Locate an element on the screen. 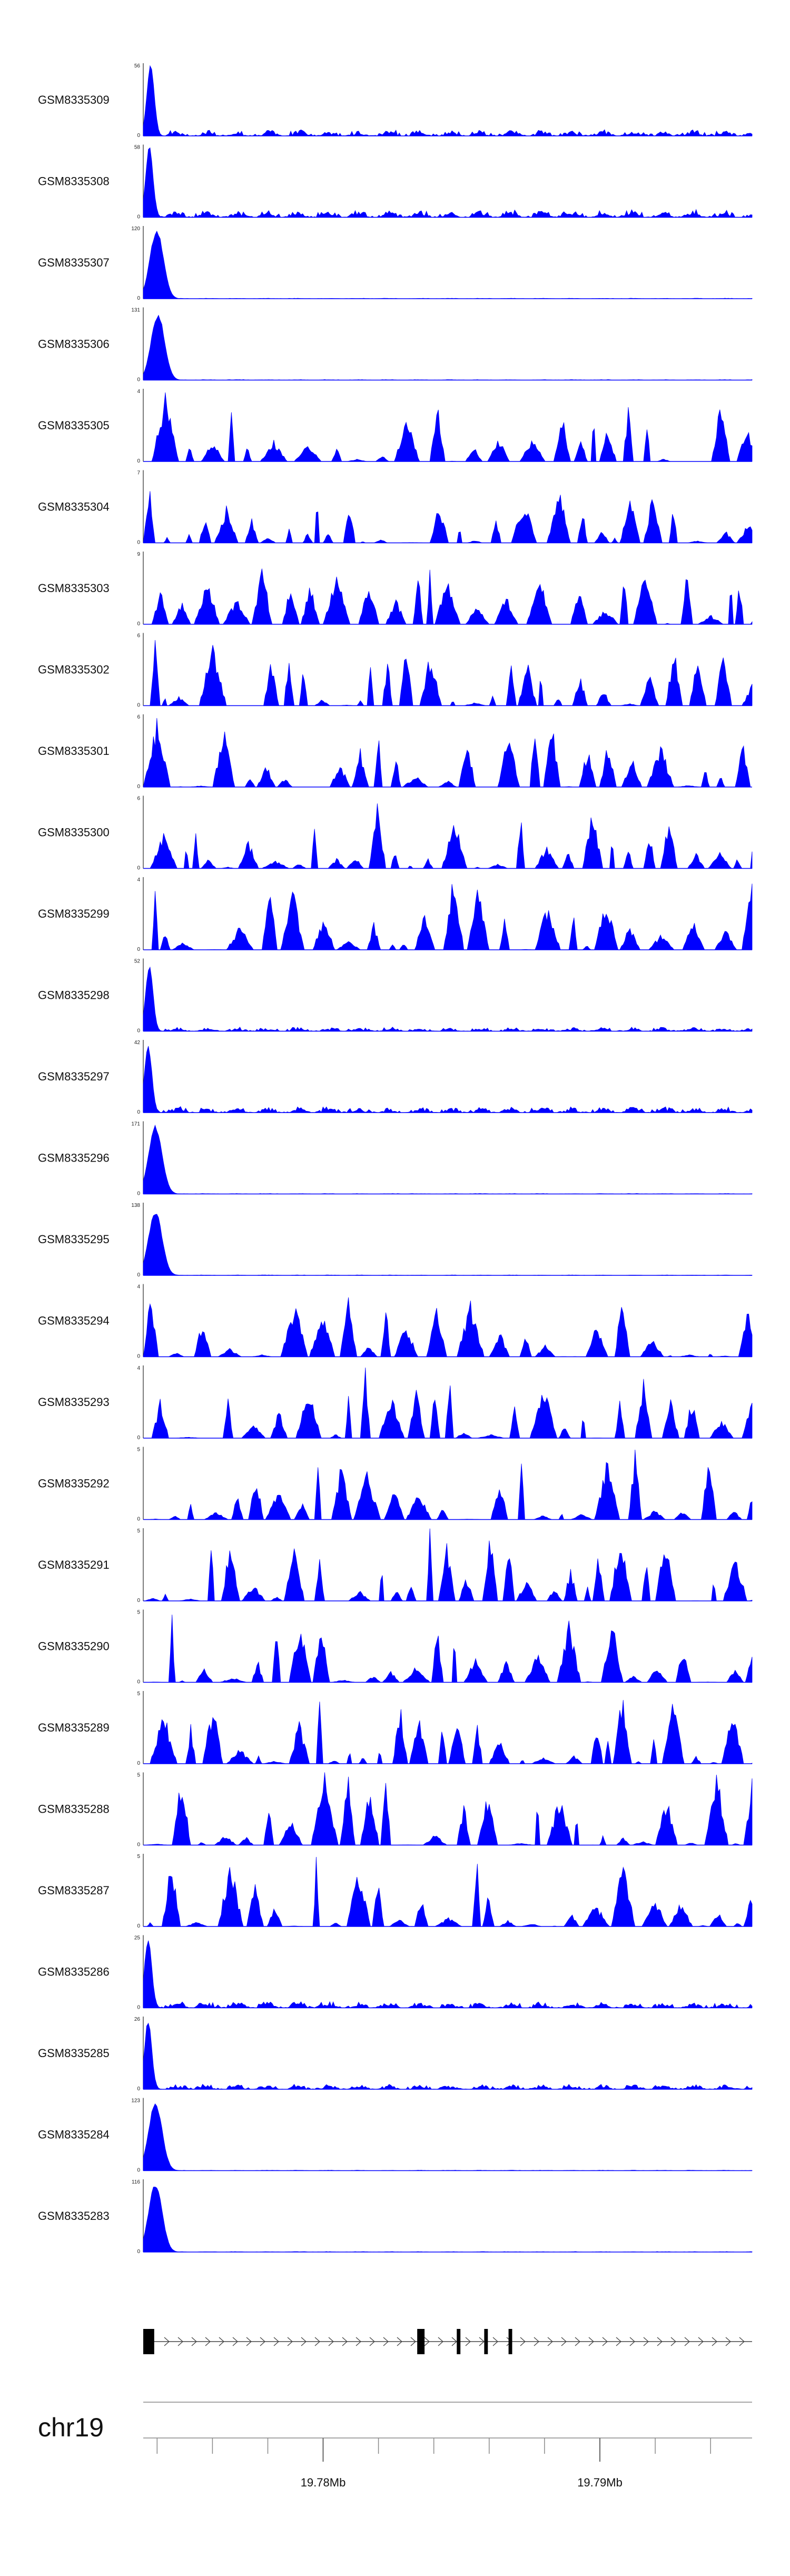 Image resolution: width=790 pixels, height=2576 pixels. ymax-label: 120 is located at coordinates (135, 229).